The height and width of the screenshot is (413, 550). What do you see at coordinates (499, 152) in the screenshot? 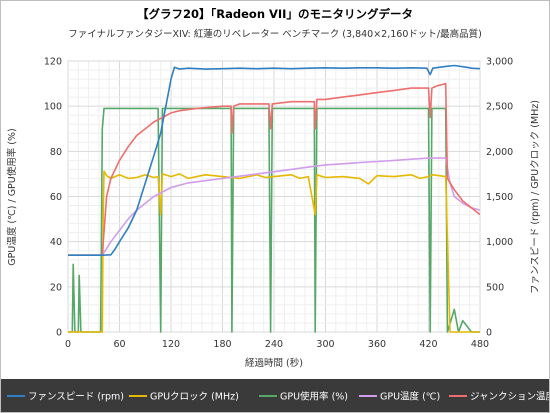
I see `y-right-tick-label: 2,000` at bounding box center [499, 152].